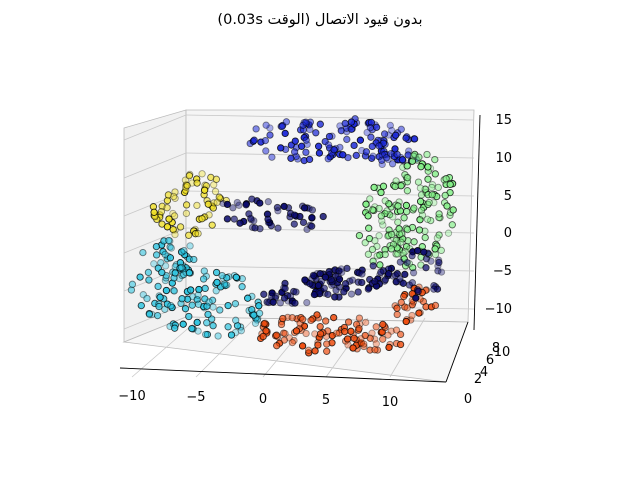 This screenshot has width=640, height=480. What do you see at coordinates (503, 120) in the screenshot?
I see `z-tick-label: 15` at bounding box center [503, 120].